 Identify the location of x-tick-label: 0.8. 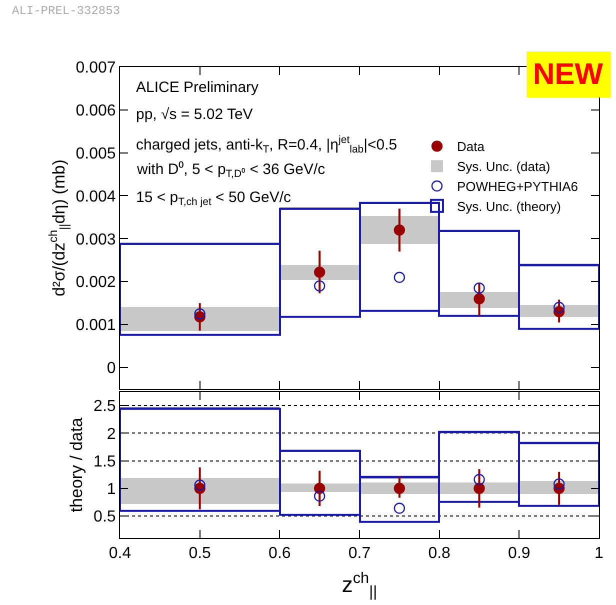
(439, 553).